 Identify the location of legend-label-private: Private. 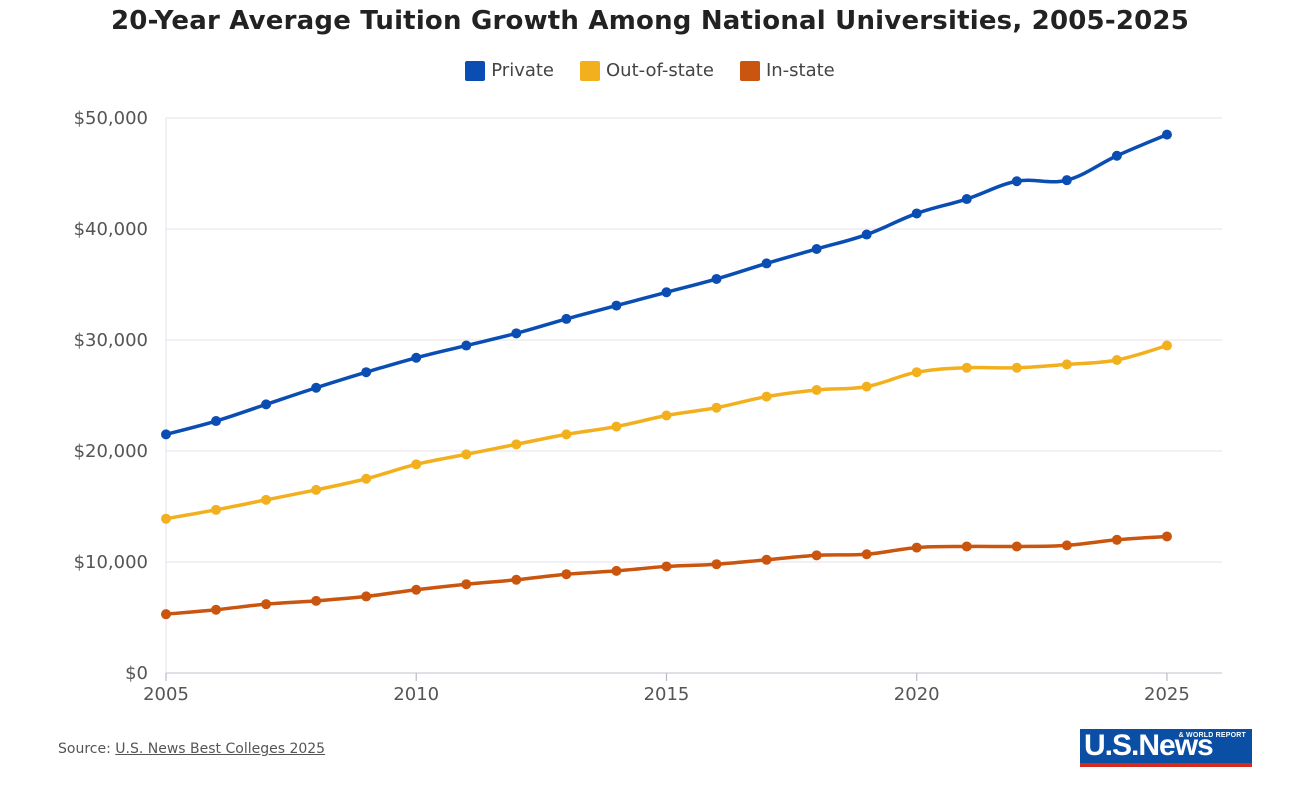
(523, 70).